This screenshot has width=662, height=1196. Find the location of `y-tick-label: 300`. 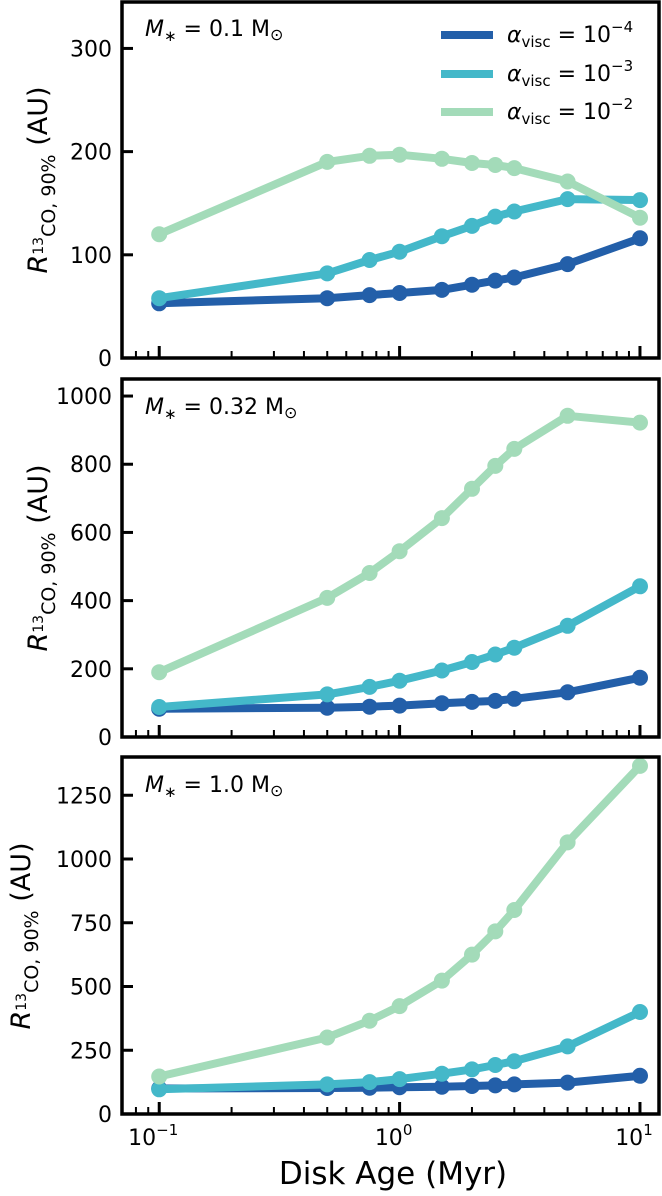

y-tick-label: 300 is located at coordinates (91, 49).